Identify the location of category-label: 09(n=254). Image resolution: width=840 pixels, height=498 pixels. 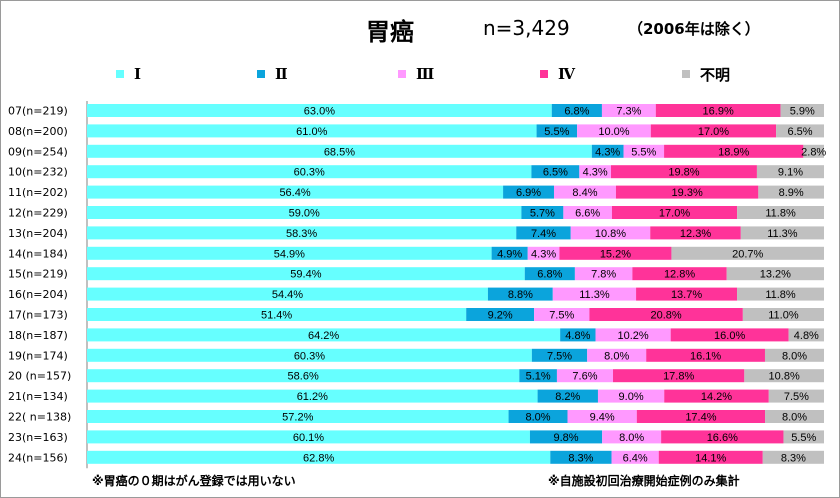
(38, 151).